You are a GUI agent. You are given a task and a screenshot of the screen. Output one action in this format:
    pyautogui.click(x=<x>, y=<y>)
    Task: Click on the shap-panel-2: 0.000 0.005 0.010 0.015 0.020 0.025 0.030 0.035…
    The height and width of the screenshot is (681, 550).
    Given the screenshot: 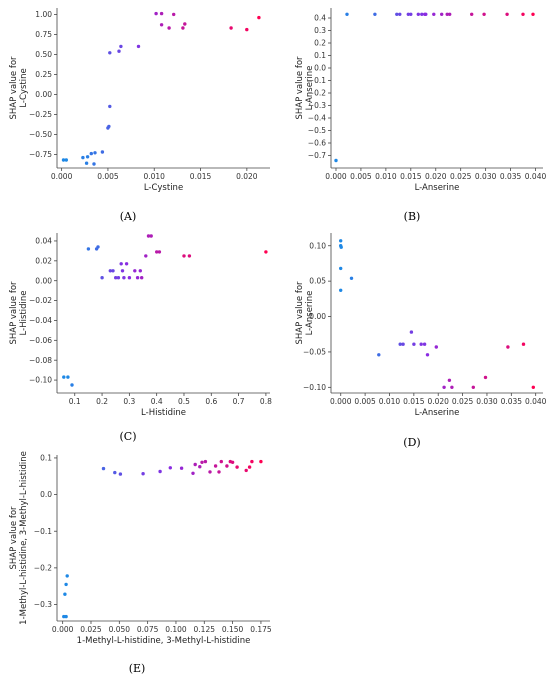 What is the action you would take?
    pyautogui.click(x=420, y=115)
    